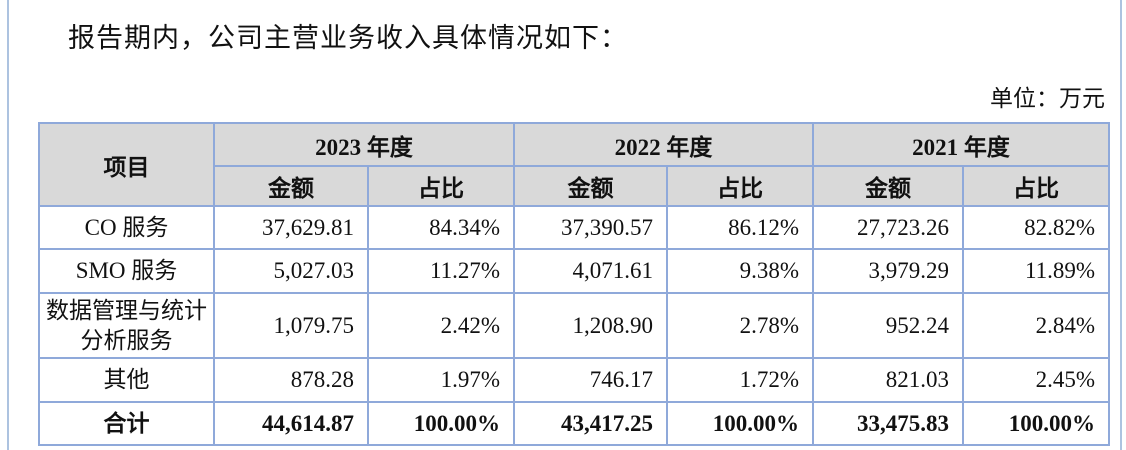 The image size is (1126, 450). I want to click on ratio-cell: 2.84%, so click(1036, 325).